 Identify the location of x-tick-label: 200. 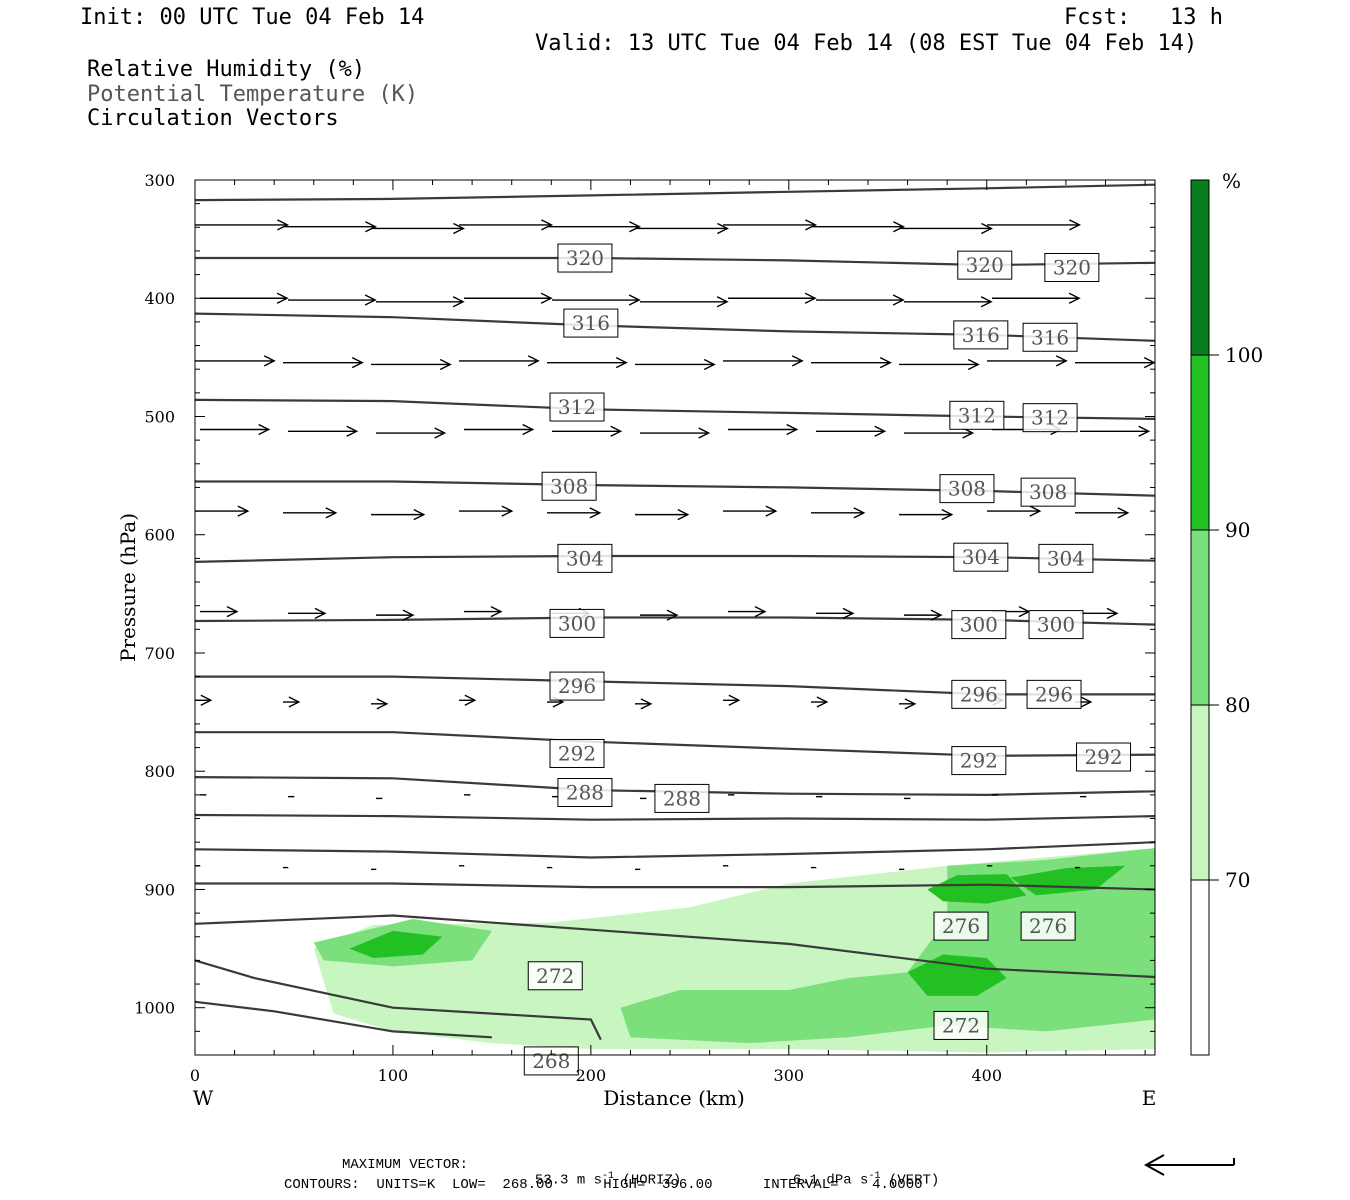
(591, 1075).